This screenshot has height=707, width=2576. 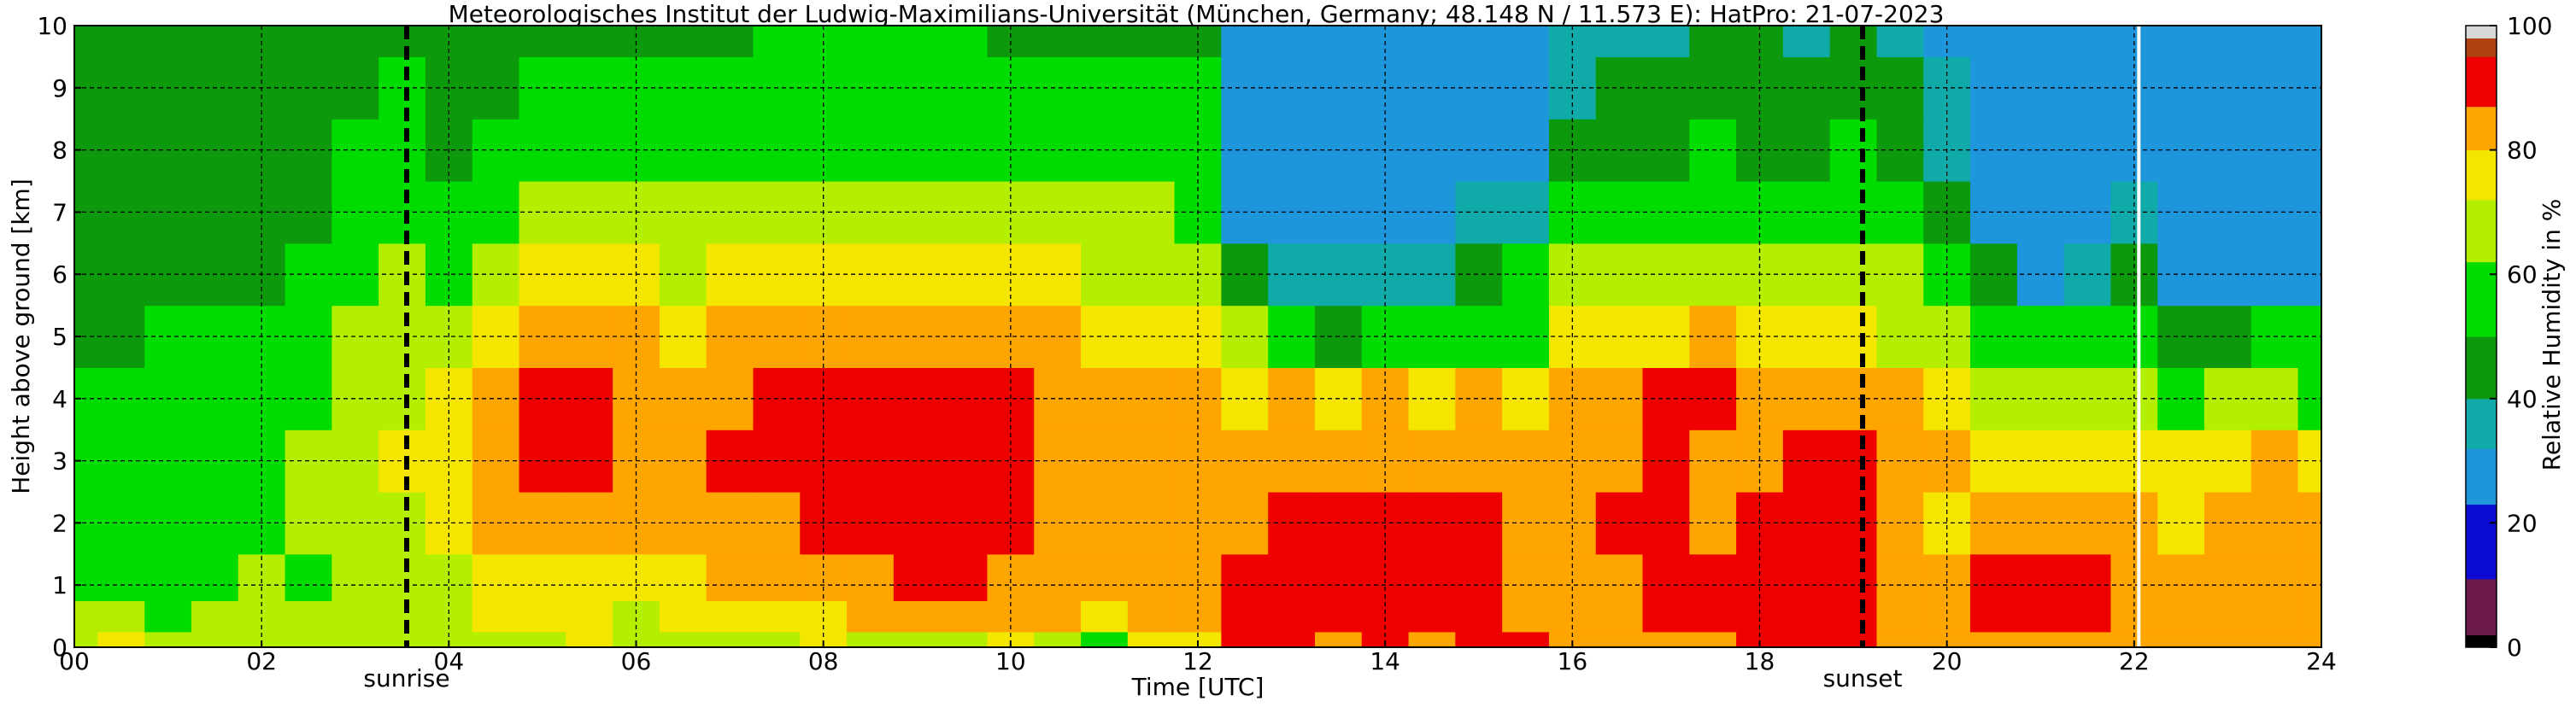 I want to click on x-axis: 00 02 04 06 08 10 12 14 16 18 20 22 24, so click(x=1198, y=658).